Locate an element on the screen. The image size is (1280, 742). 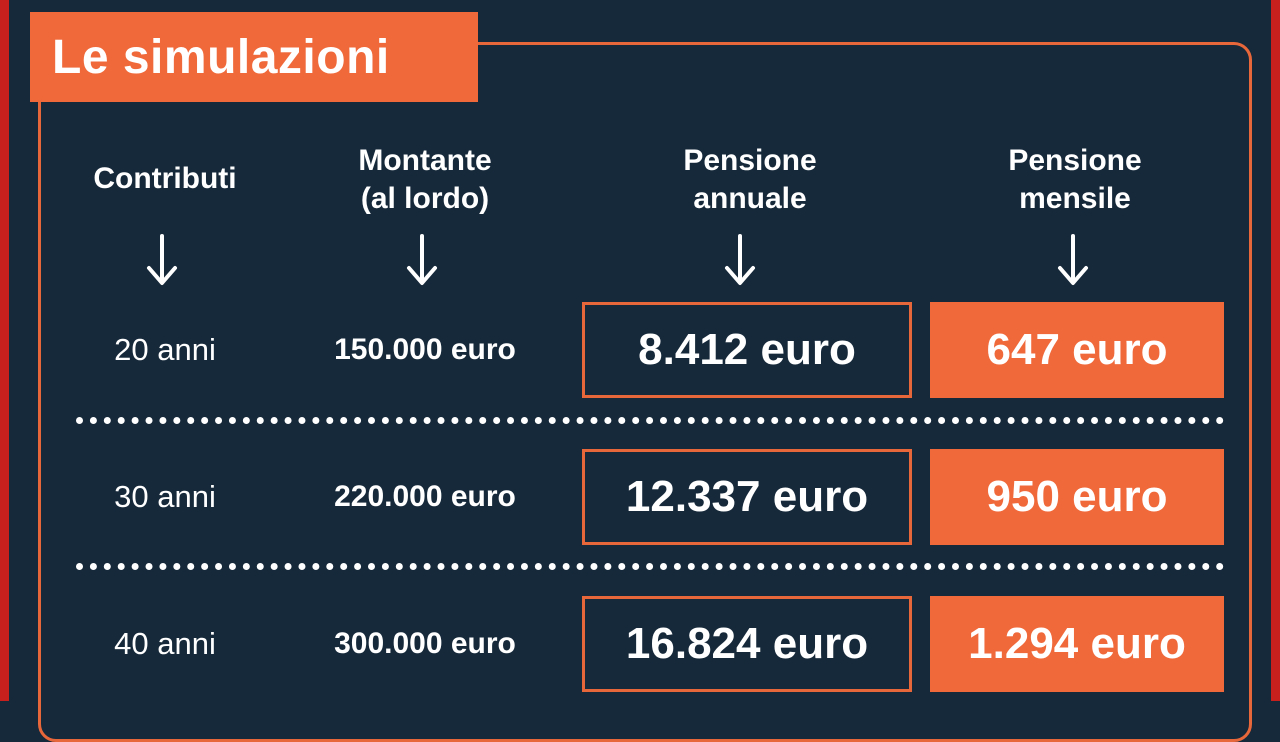
title-banner: Le simulazioni is located at coordinates (254, 57).